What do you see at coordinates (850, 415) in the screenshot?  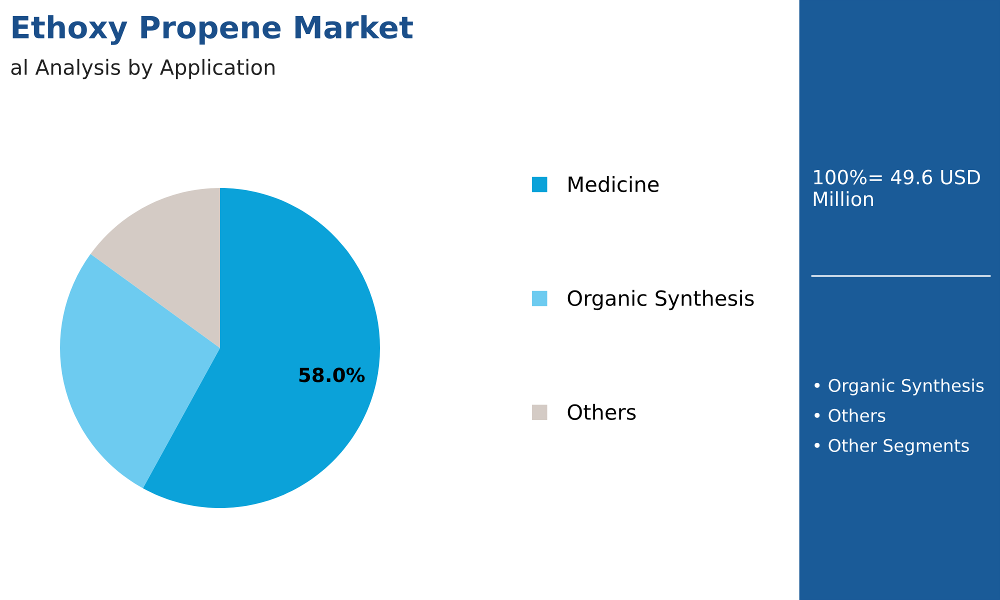 I see `text: • Others` at bounding box center [850, 415].